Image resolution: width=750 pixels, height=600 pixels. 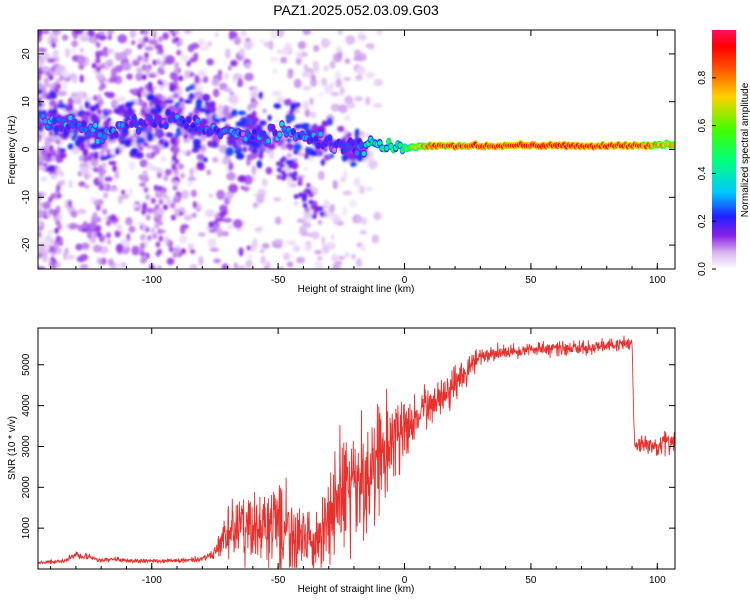 What do you see at coordinates (26, 197) in the screenshot?
I see `y-tick-label: -10` at bounding box center [26, 197].